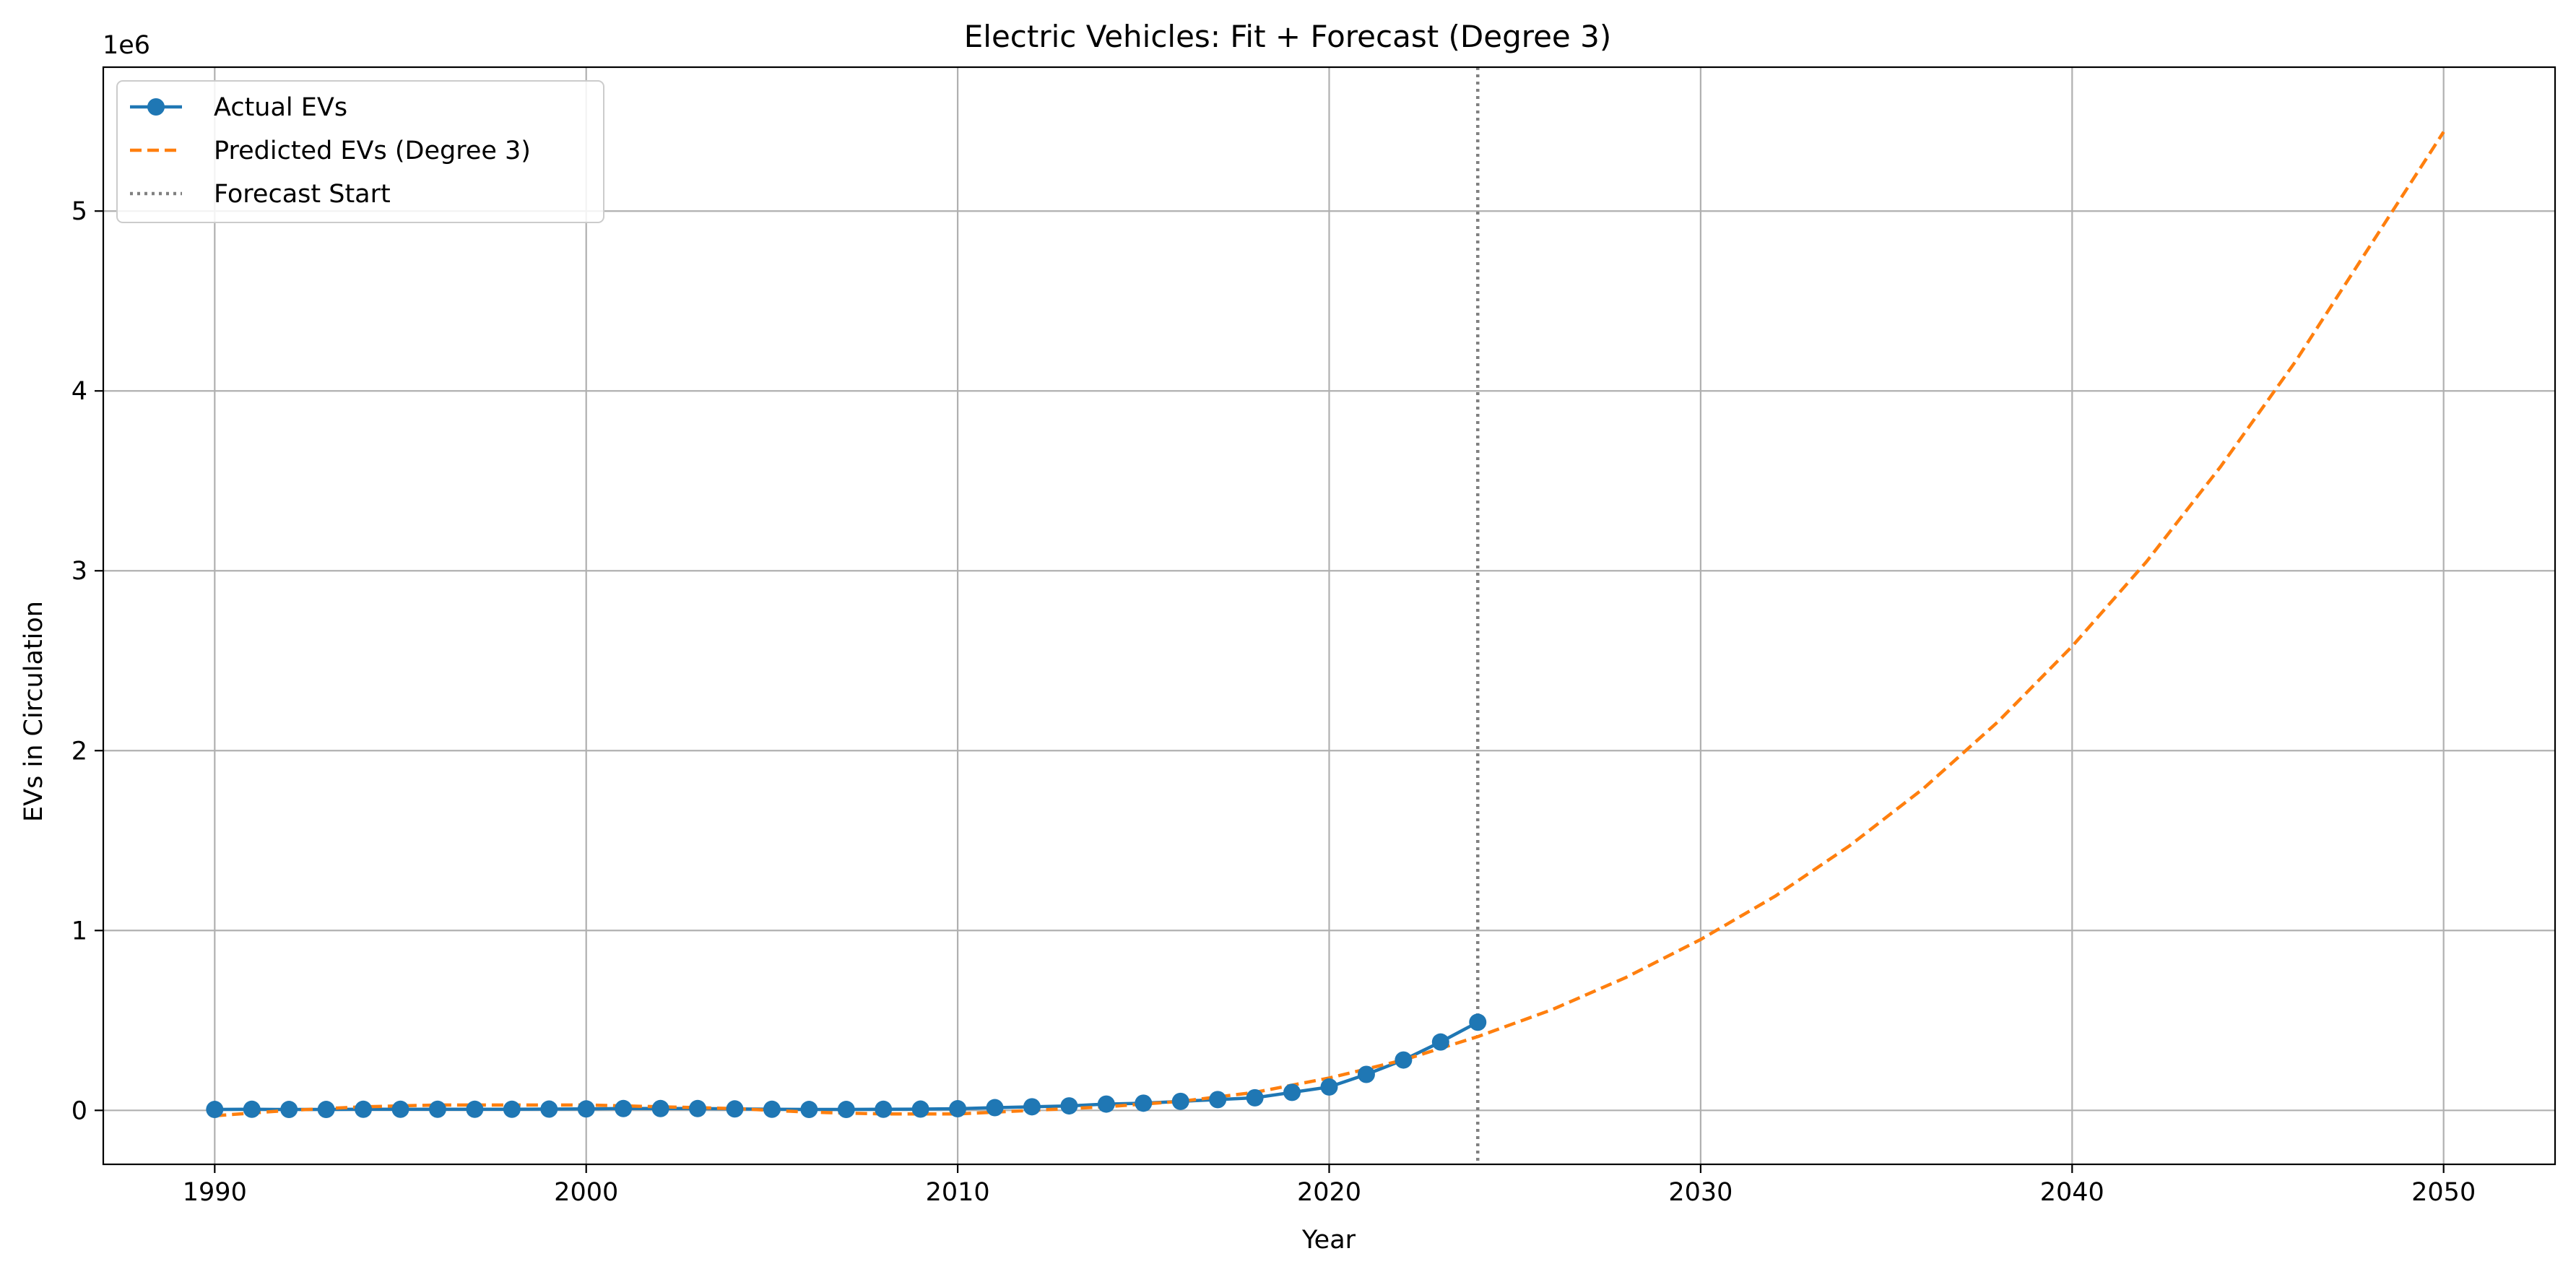  What do you see at coordinates (87, 661) in the screenshot?
I see `y-axis: 0 1 2 3 4 5` at bounding box center [87, 661].